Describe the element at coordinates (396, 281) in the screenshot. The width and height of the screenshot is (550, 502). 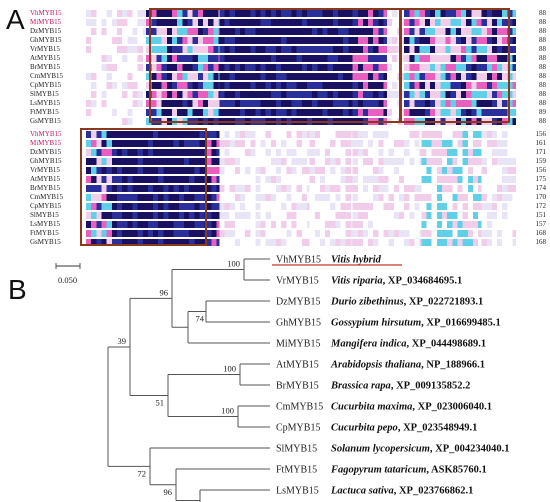
I see `leaf-species: Vitis riparia, XP_034684695.1` at that location.